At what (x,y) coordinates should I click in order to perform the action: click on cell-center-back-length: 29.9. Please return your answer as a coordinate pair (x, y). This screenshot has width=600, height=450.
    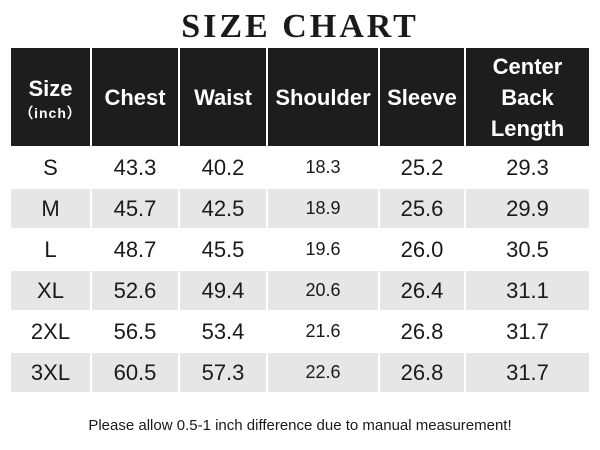
    Looking at the image, I should click on (527, 208).